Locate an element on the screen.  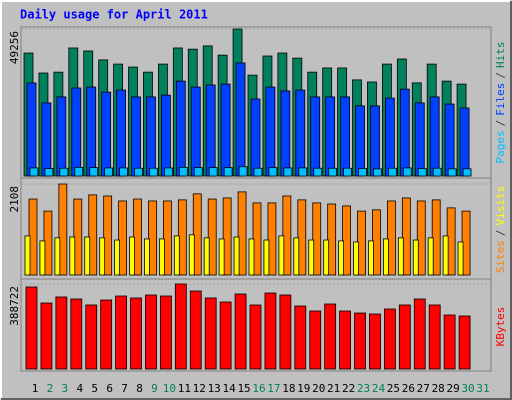
y-tick-label: 388722 is located at coordinates (14, 306).